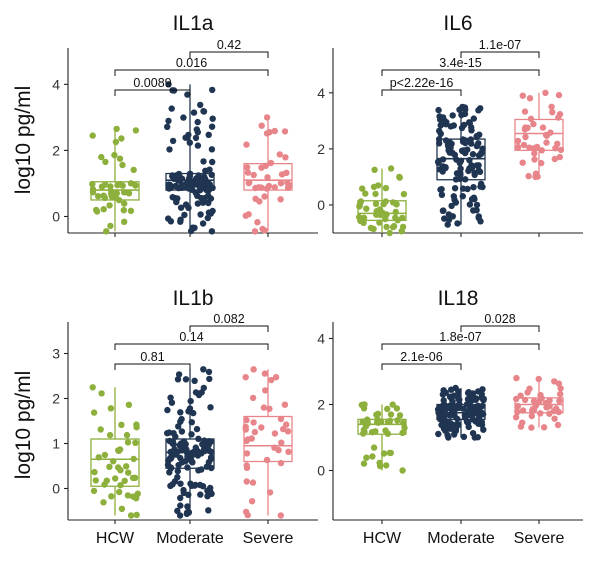  Describe the element at coordinates (461, 538) in the screenshot. I see `x-tick-label: Moderate` at that location.